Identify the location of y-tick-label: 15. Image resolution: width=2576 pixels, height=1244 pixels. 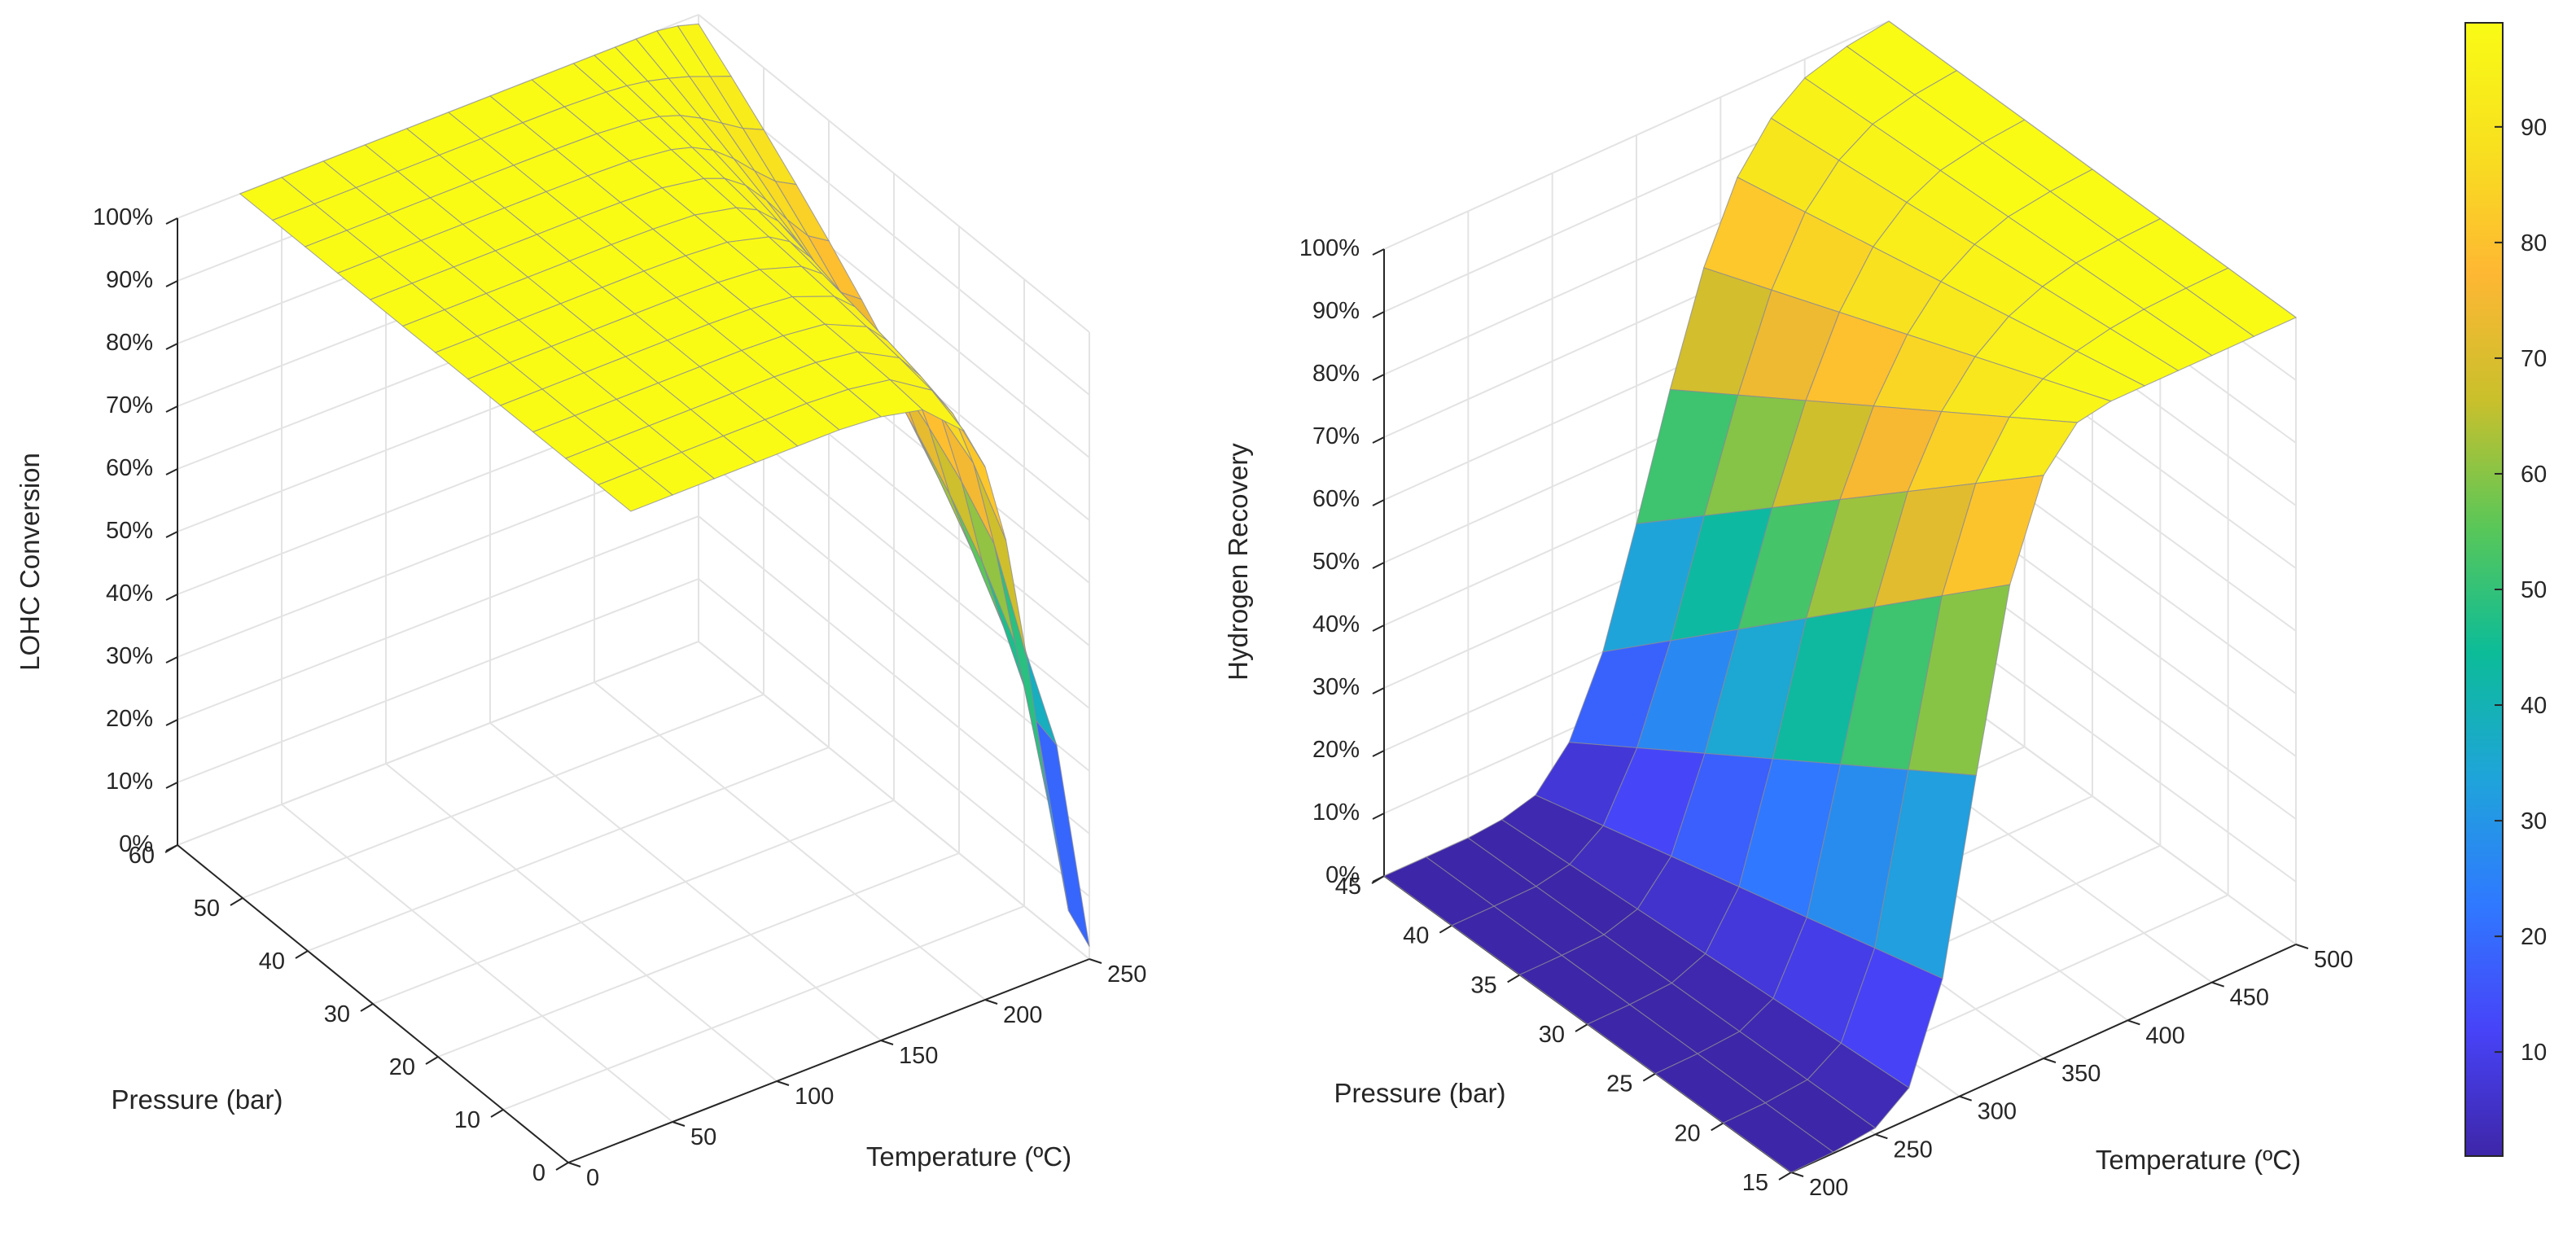
(1755, 1183).